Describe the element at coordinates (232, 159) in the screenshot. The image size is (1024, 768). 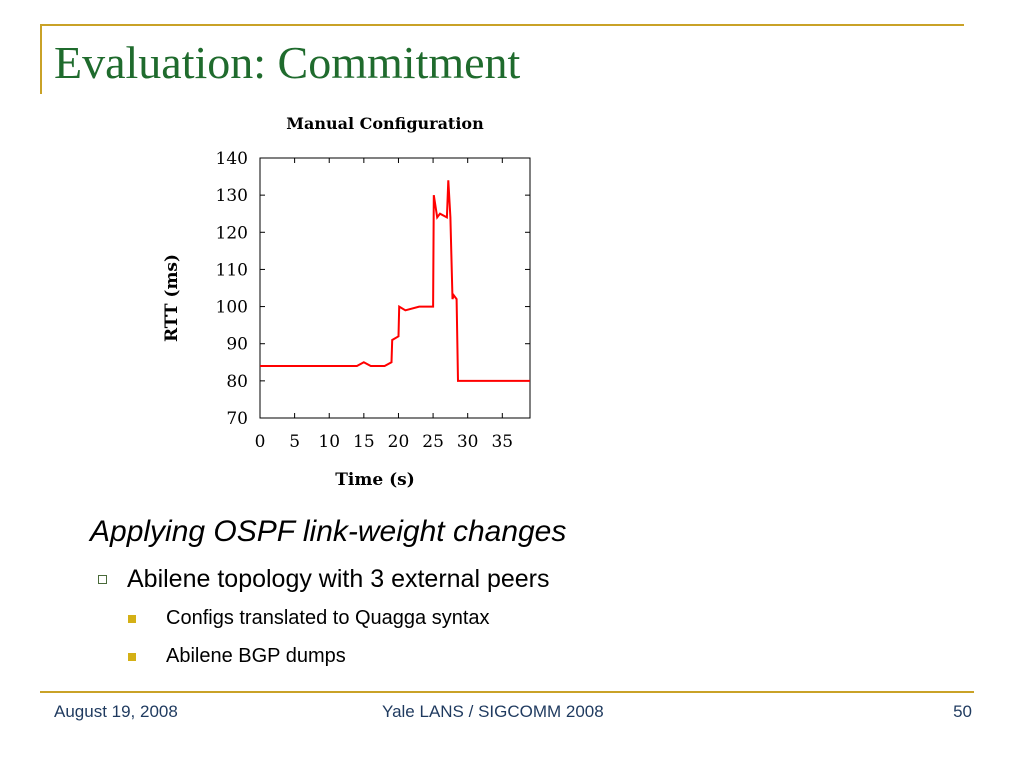
I see `y-tick-label: 140` at that location.